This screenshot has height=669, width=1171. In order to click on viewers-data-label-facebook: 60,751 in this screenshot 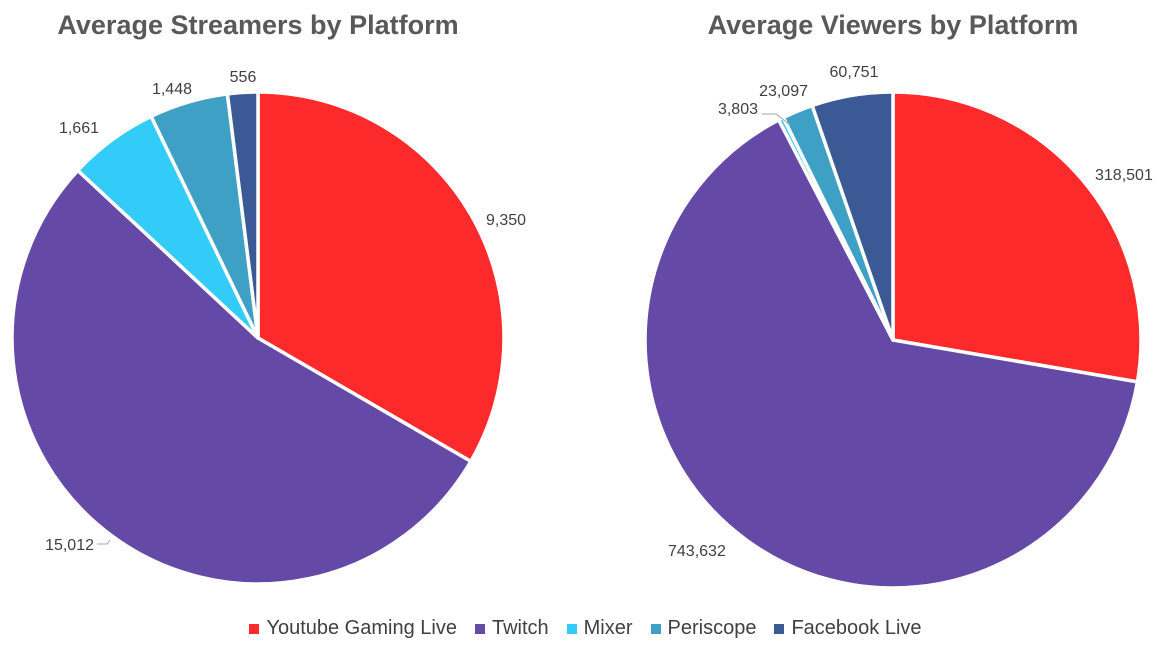, I will do `click(854, 72)`.